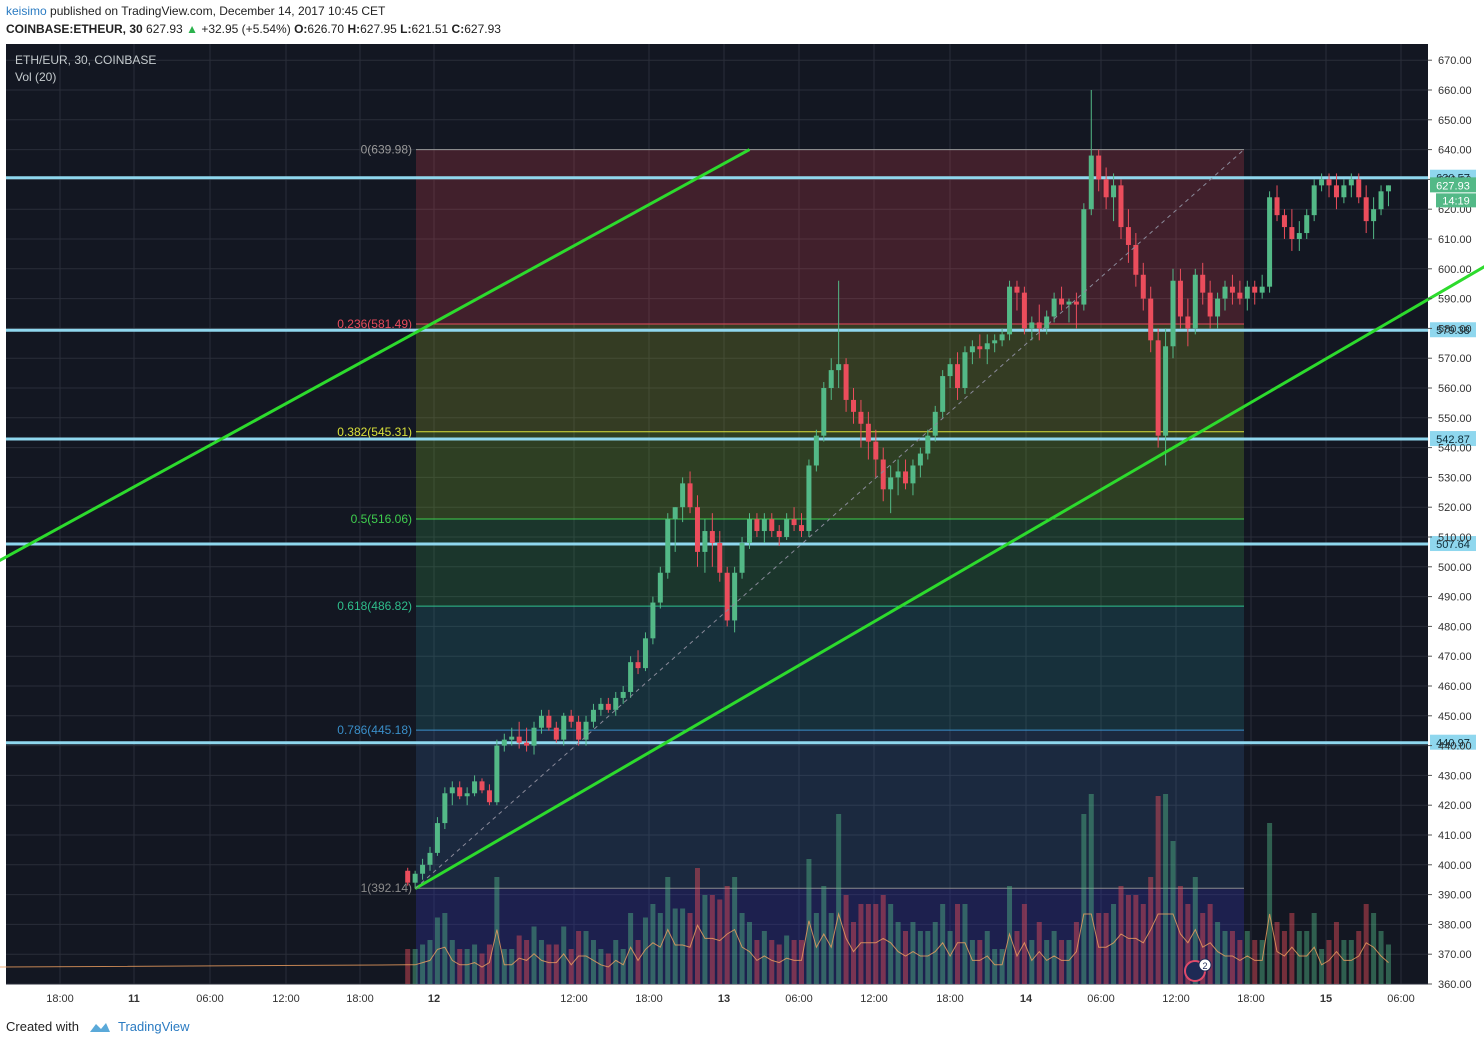  What do you see at coordinates (574, 999) in the screenshot?
I see `time-tick-label: 12:00` at bounding box center [574, 999].